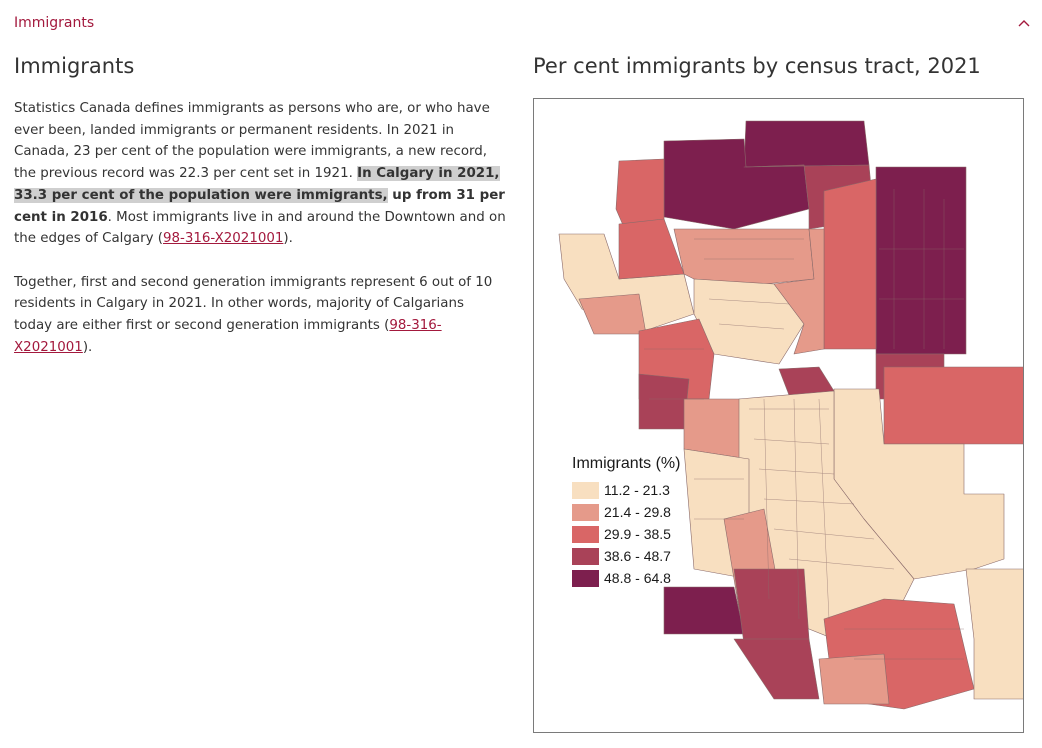 The height and width of the screenshot is (748, 1042). Describe the element at coordinates (228, 336) in the screenshot. I see `source-link-2: 98-316-X2021001` at that location.